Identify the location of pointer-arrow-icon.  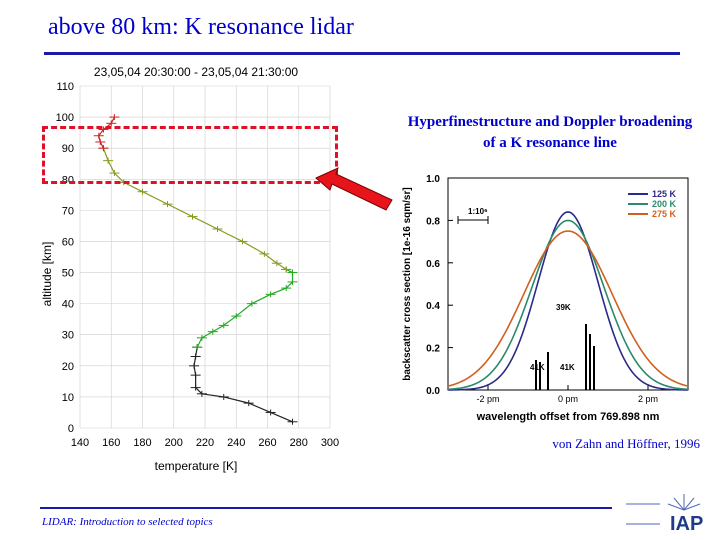
(354, 189).